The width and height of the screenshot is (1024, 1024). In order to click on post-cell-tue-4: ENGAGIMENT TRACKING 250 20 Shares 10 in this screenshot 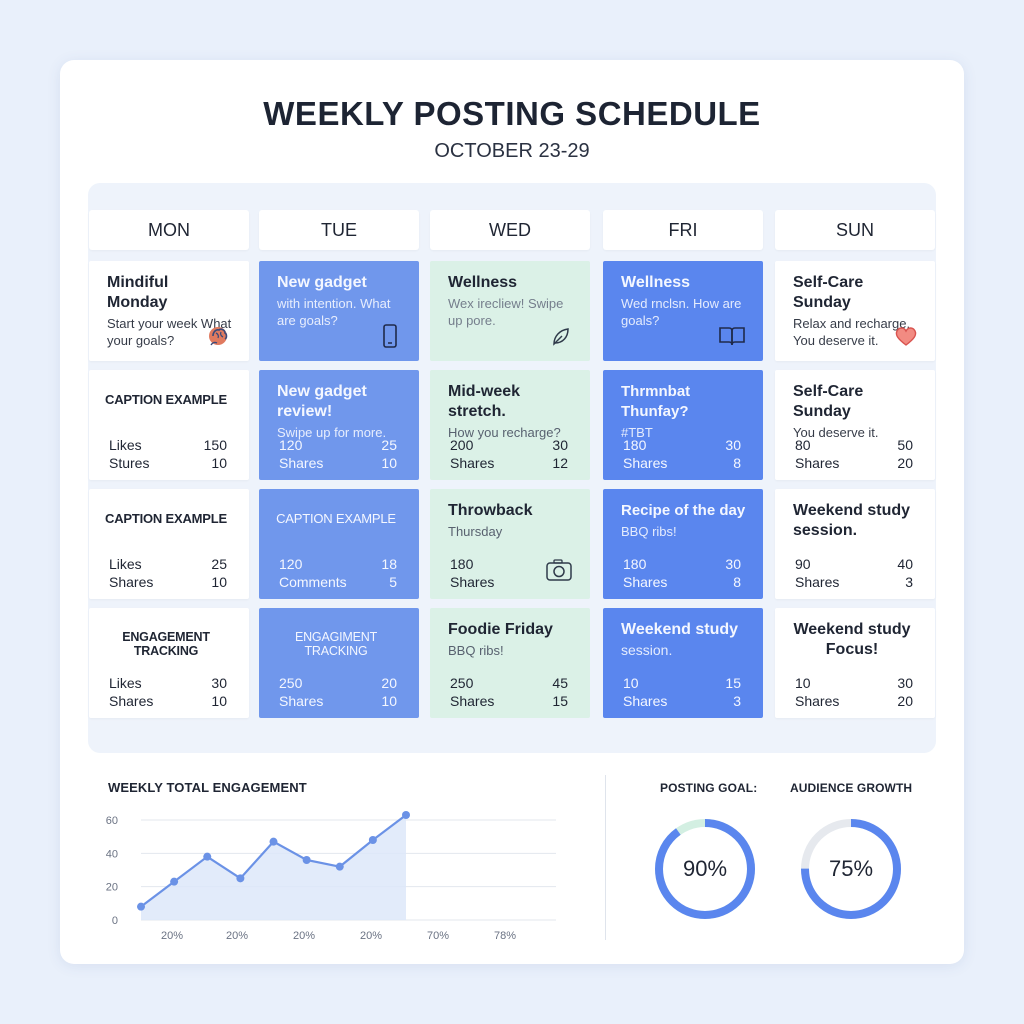, I will do `click(339, 663)`.